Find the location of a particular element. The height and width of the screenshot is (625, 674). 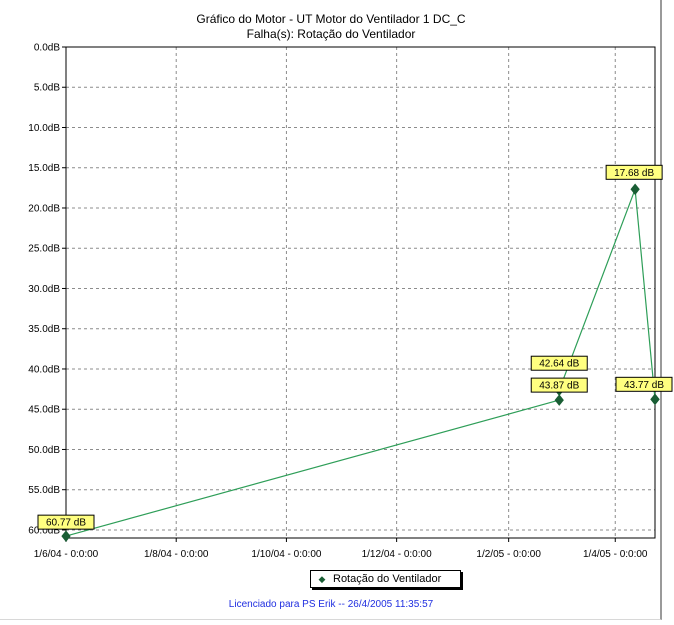

data-label: 42.64 dB is located at coordinates (559, 364).